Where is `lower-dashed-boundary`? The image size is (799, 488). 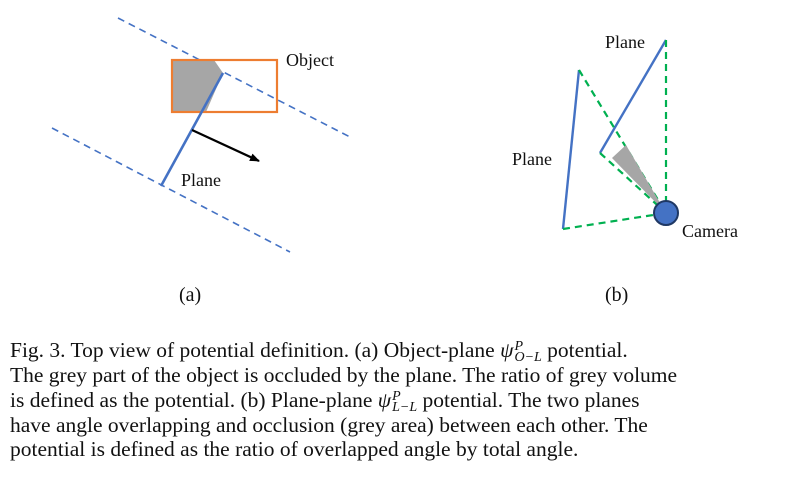
lower-dashed-boundary is located at coordinates (171, 190).